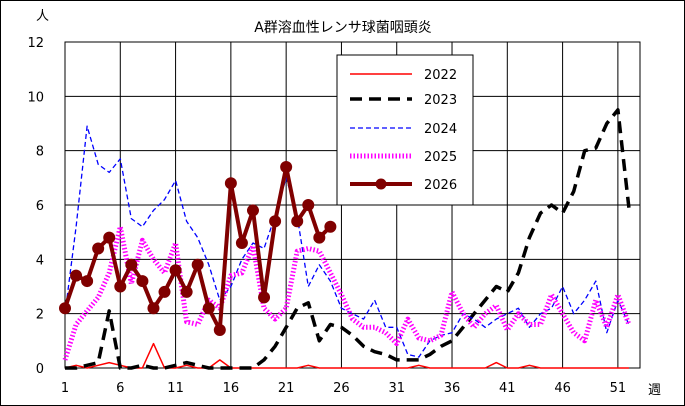 This screenshot has width=685, height=406. I want to click on legend-marker-2026, so click(381, 184).